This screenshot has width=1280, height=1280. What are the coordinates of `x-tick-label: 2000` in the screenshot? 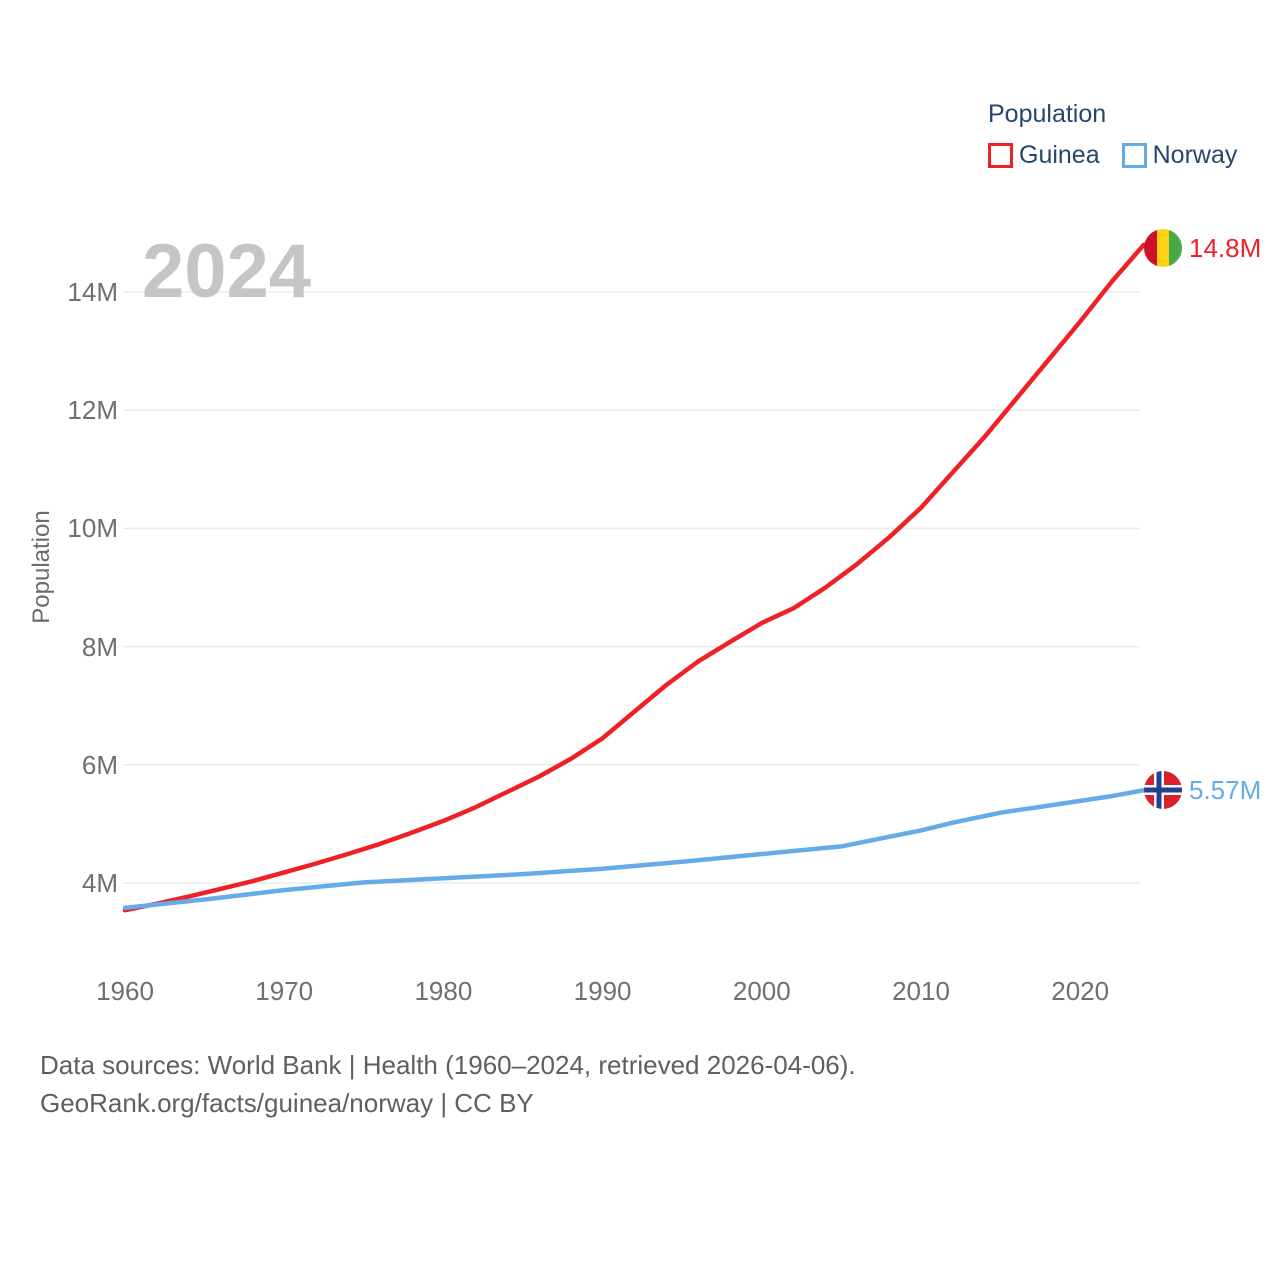 It's located at (761, 991).